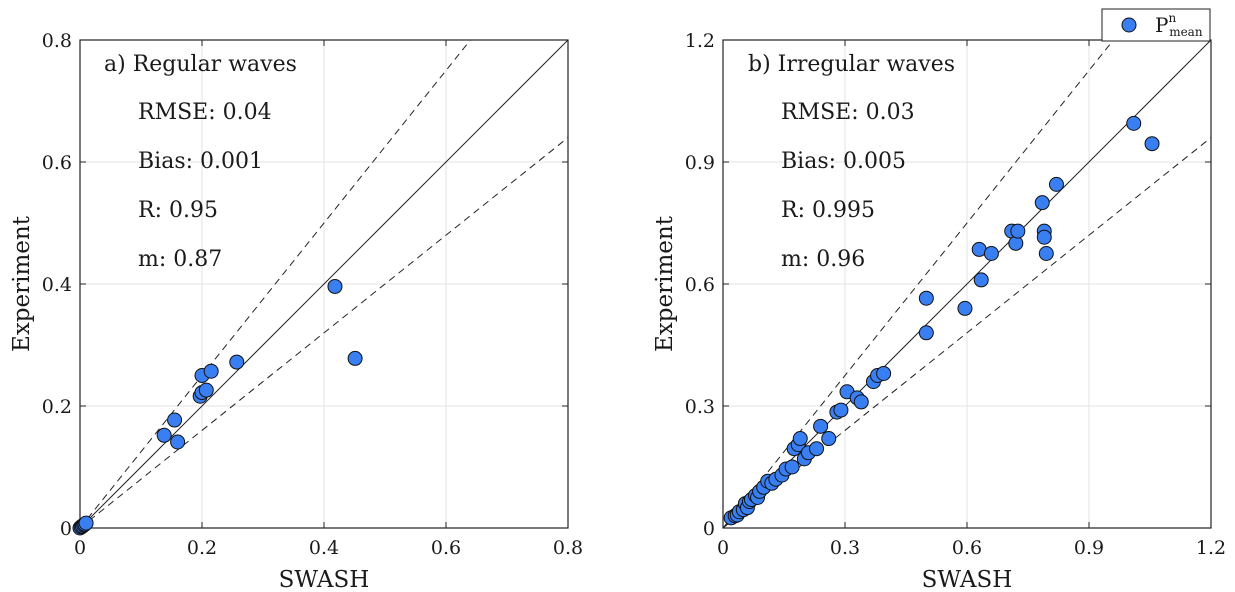 Image resolution: width=1235 pixels, height=592 pixels. Describe the element at coordinates (200, 161) in the screenshot. I see `stat-bias-a: Bias: 0.001` at that location.